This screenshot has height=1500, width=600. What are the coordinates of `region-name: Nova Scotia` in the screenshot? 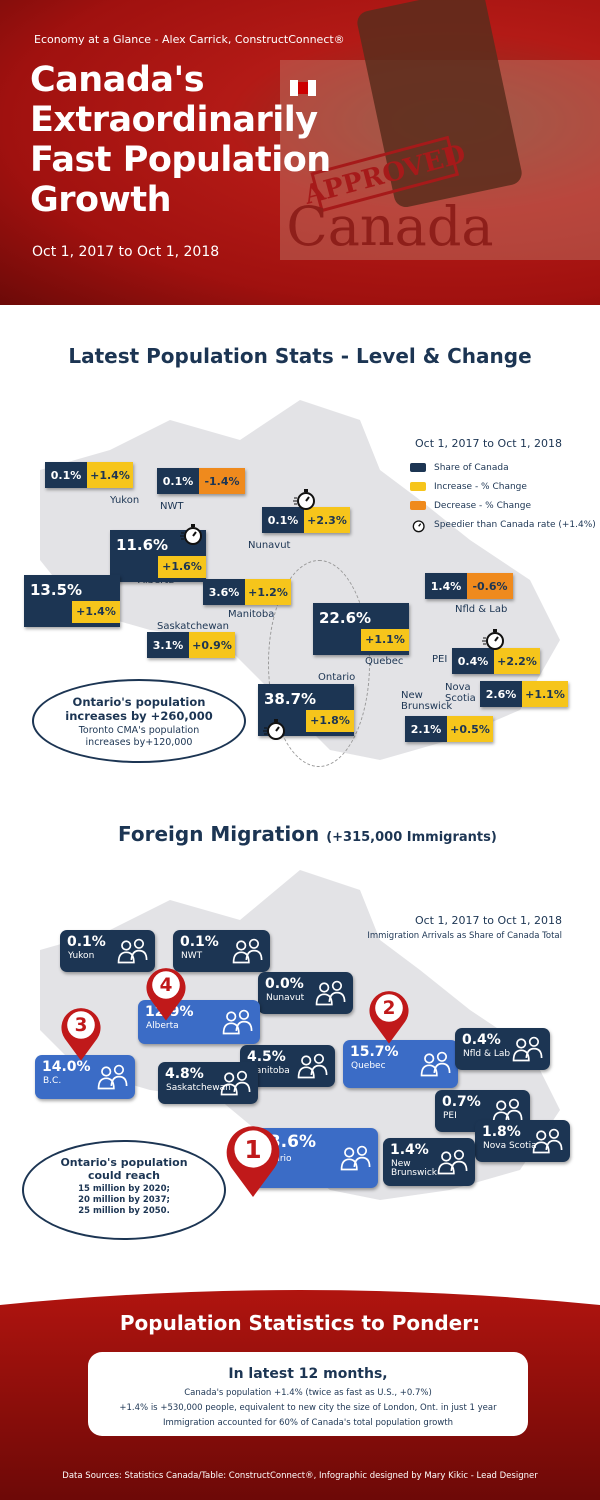 It's located at (510, 1146).